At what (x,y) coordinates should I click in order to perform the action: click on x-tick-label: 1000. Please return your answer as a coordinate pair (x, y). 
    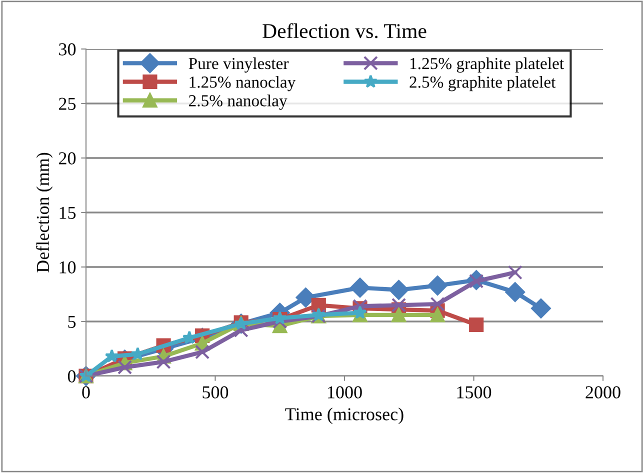
    Looking at the image, I should click on (345, 392).